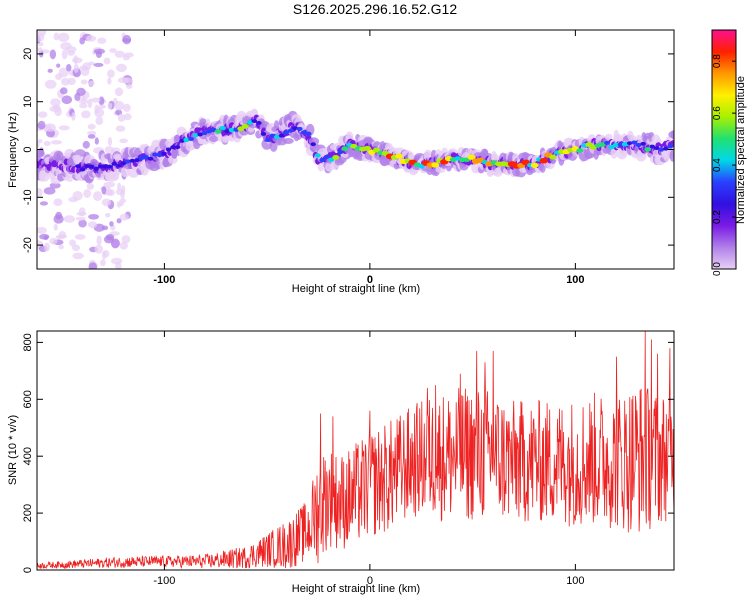 This screenshot has height=600, width=750. Describe the element at coordinates (575, 581) in the screenshot. I see `snr-x-tick-label-2: 100` at that location.